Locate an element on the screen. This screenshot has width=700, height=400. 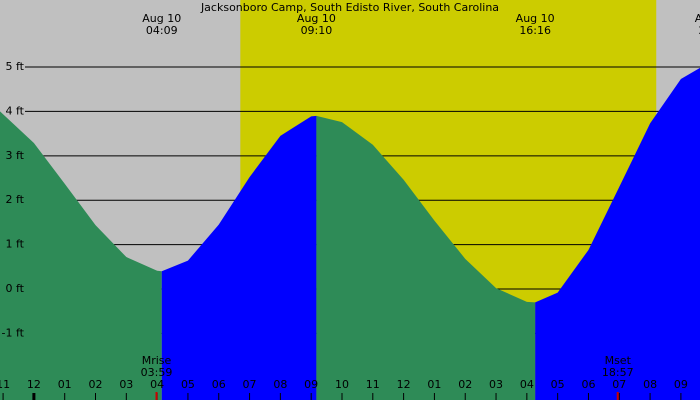
y-tick-label: 2 ft is located at coordinates (15, 199).